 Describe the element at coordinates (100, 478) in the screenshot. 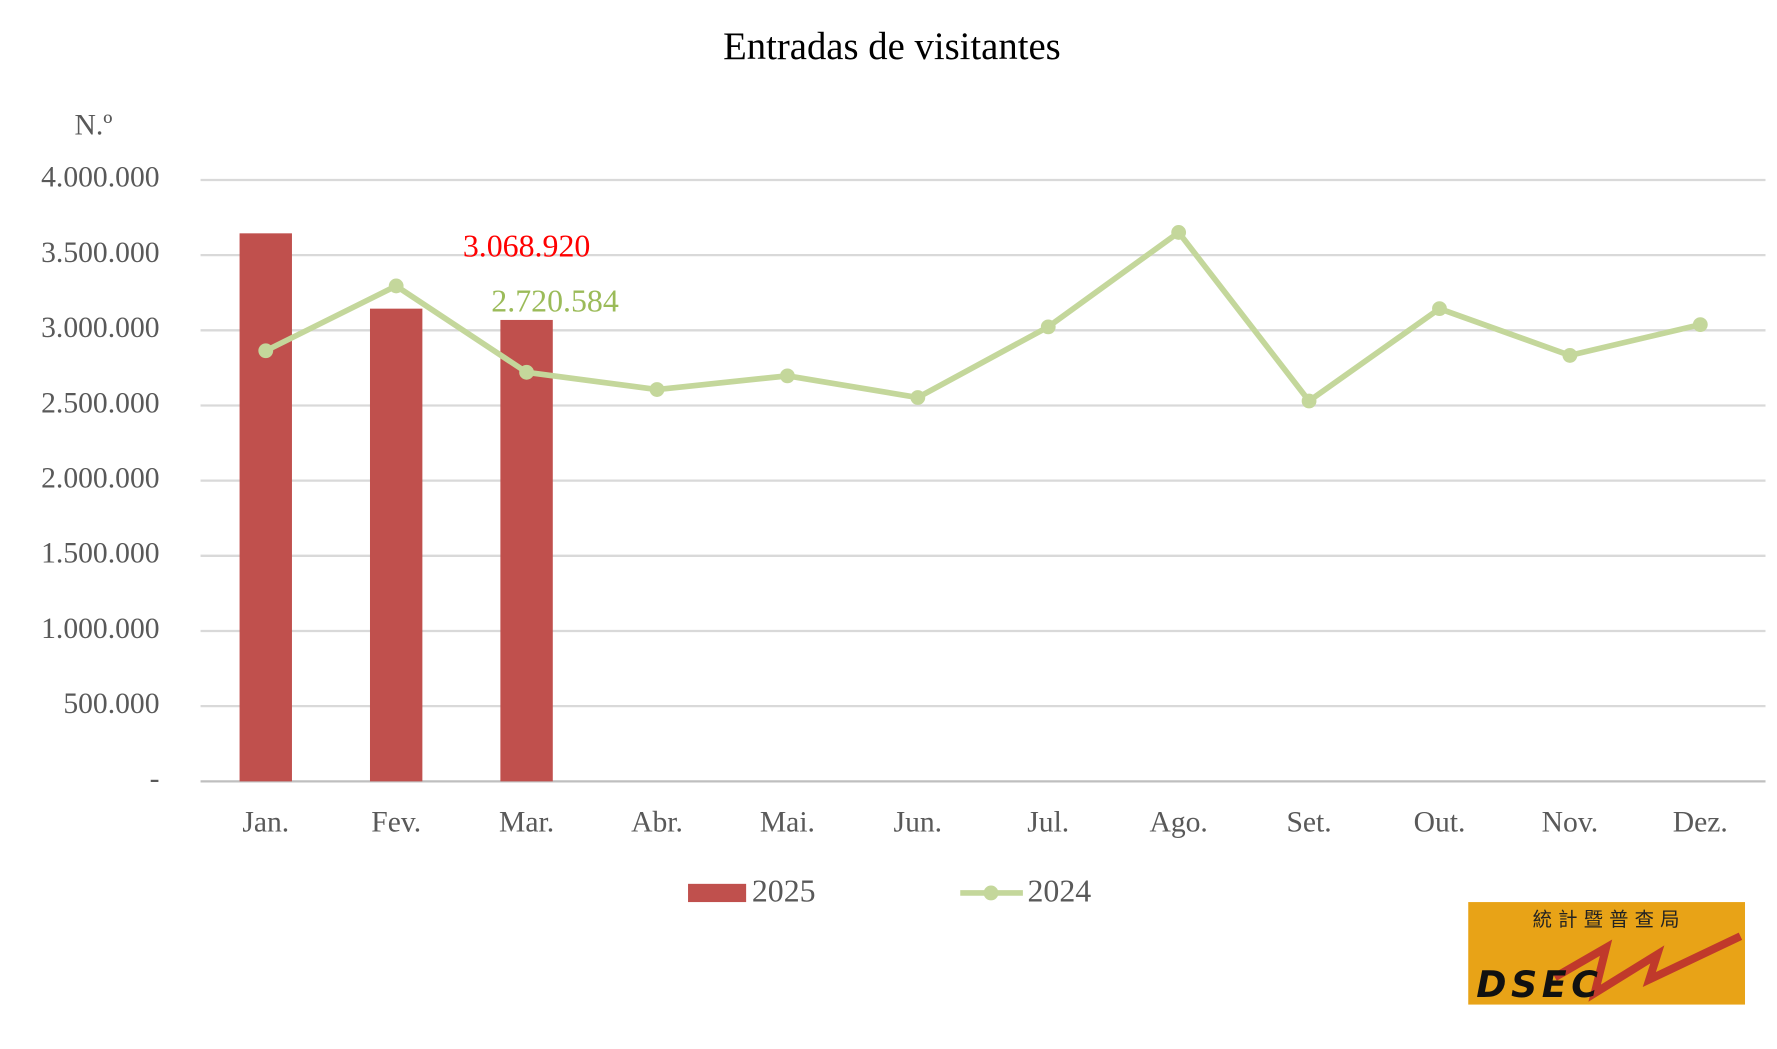

I see `y-tick-label: 2.000.000` at that location.